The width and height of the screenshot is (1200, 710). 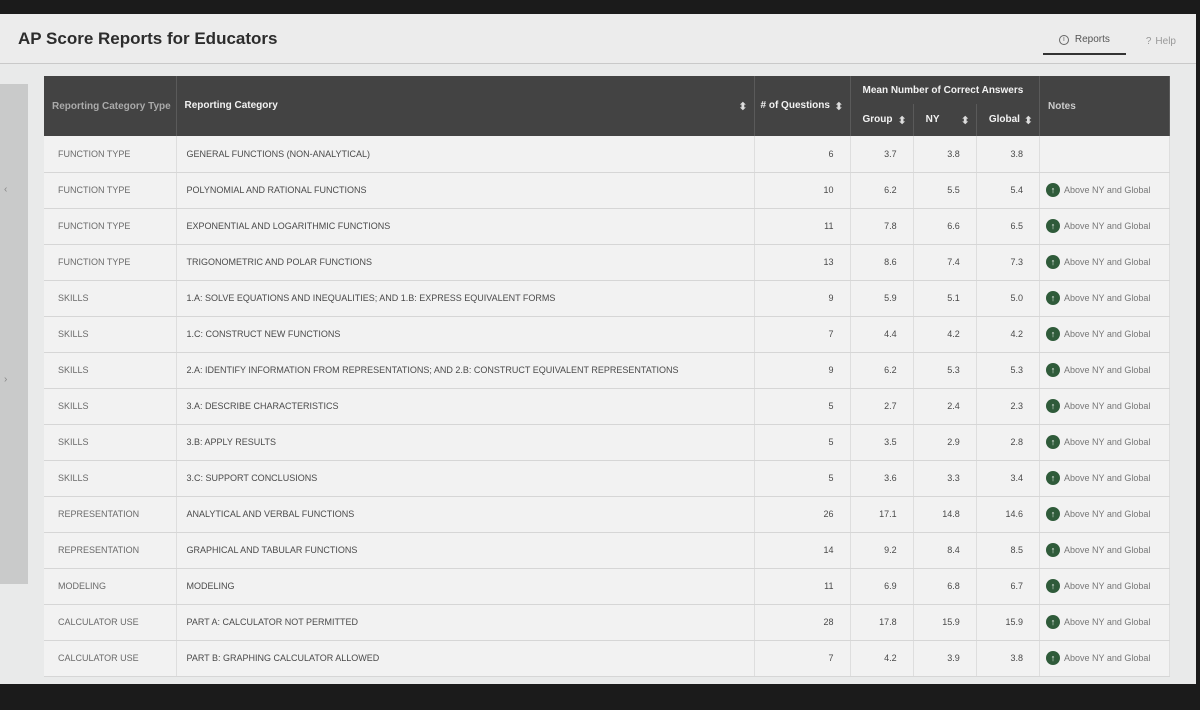 What do you see at coordinates (110, 106) in the screenshot?
I see `header-reporting-category-type: Reporting Category Type` at bounding box center [110, 106].